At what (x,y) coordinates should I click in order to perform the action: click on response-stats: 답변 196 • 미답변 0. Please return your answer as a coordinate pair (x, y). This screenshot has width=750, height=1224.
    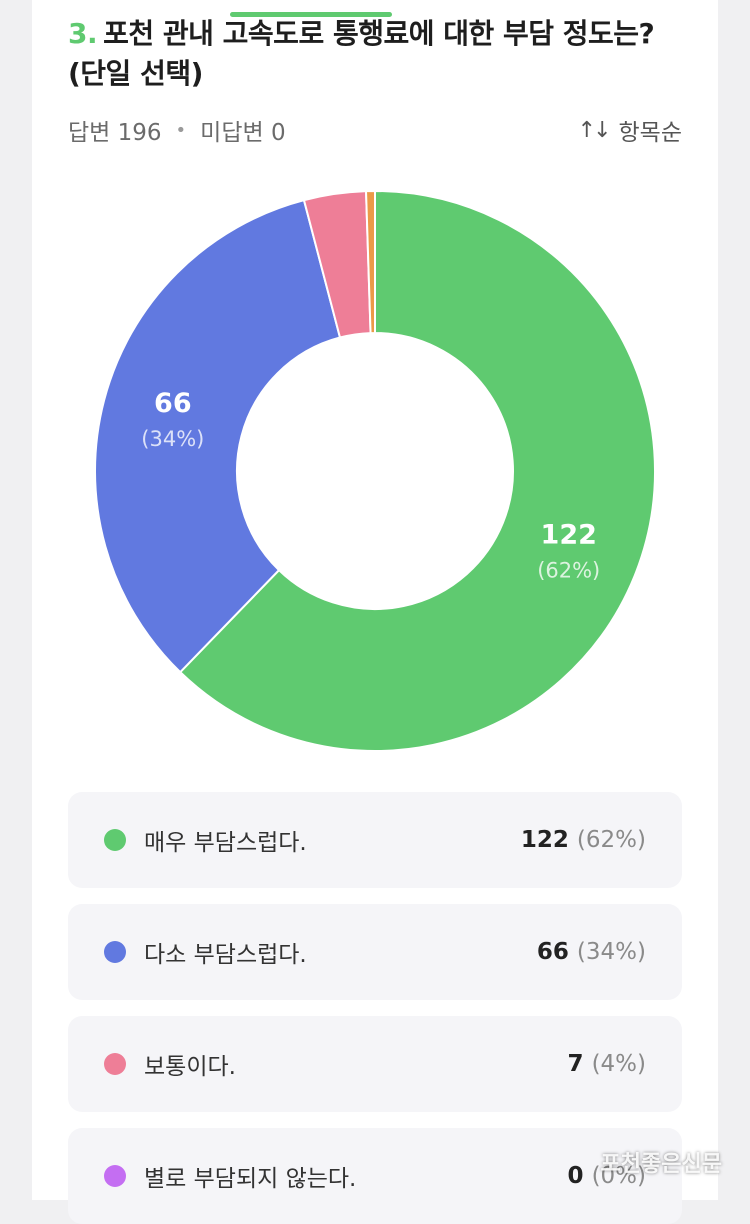
    Looking at the image, I should click on (177, 130).